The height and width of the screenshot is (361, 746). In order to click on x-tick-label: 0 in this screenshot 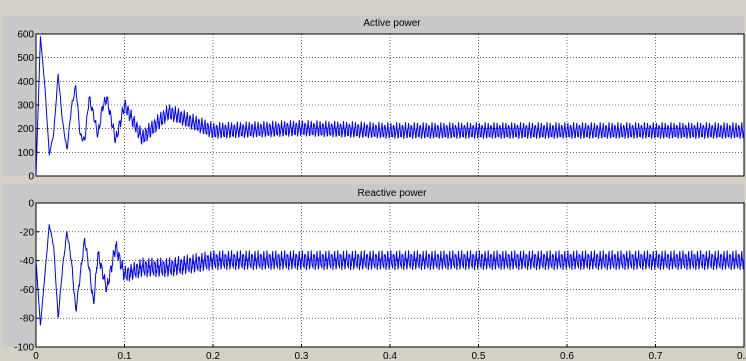, I will do `click(36, 356)`.